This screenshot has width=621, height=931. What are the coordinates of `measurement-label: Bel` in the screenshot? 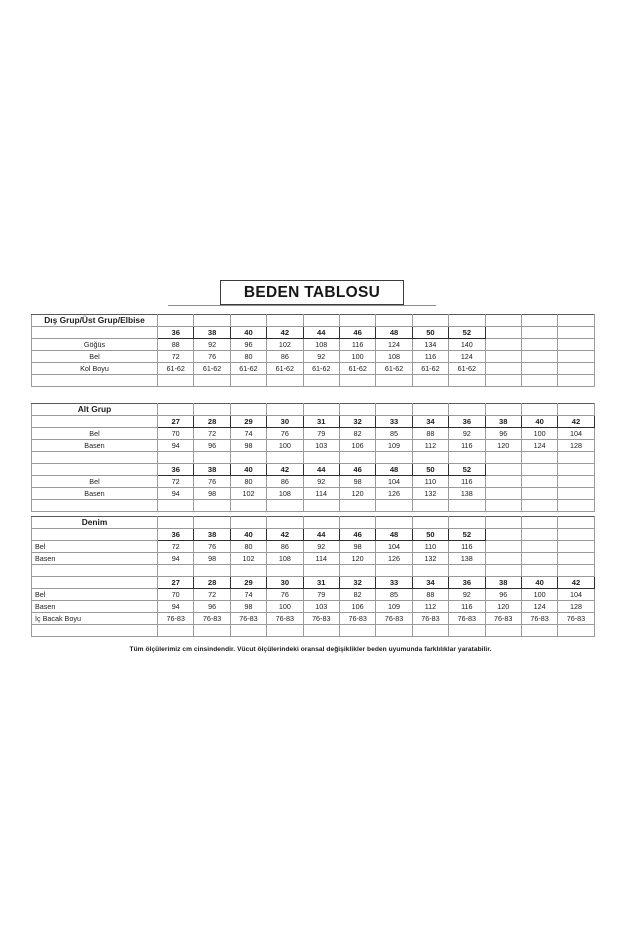 It's located at (94, 481).